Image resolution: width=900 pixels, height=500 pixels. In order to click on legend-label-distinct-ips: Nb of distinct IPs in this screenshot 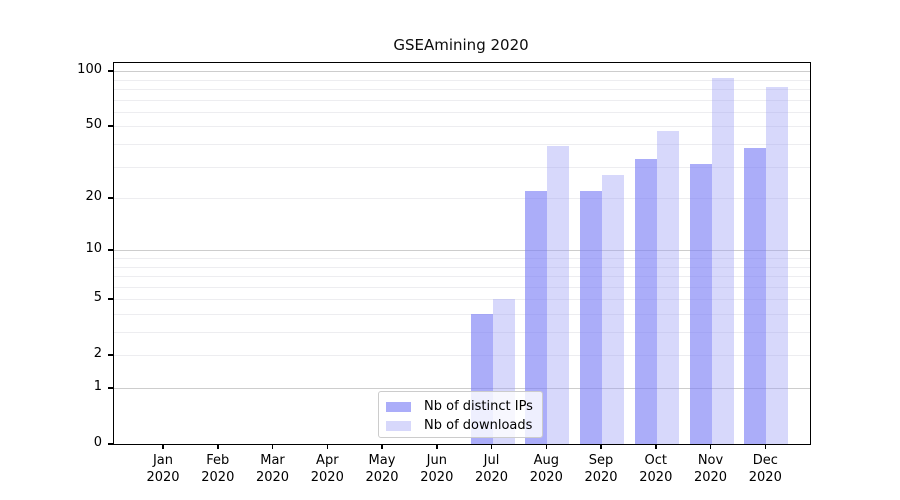, I will do `click(478, 406)`.